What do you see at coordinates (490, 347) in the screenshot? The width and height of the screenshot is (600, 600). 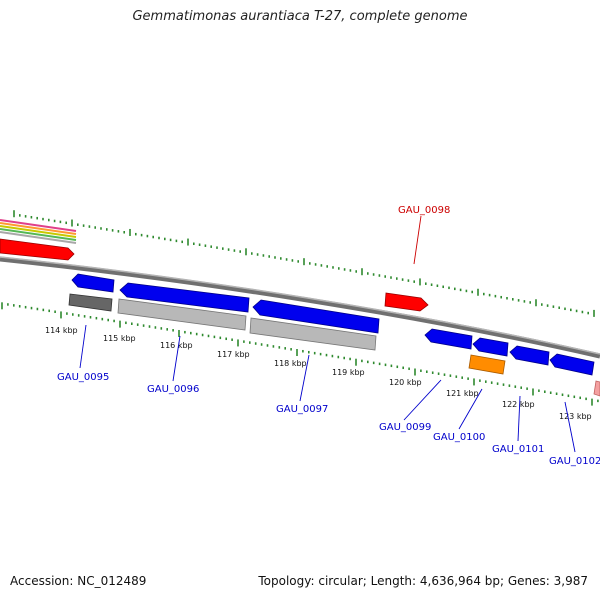 I see `gene-gau-0100-blue` at bounding box center [490, 347].